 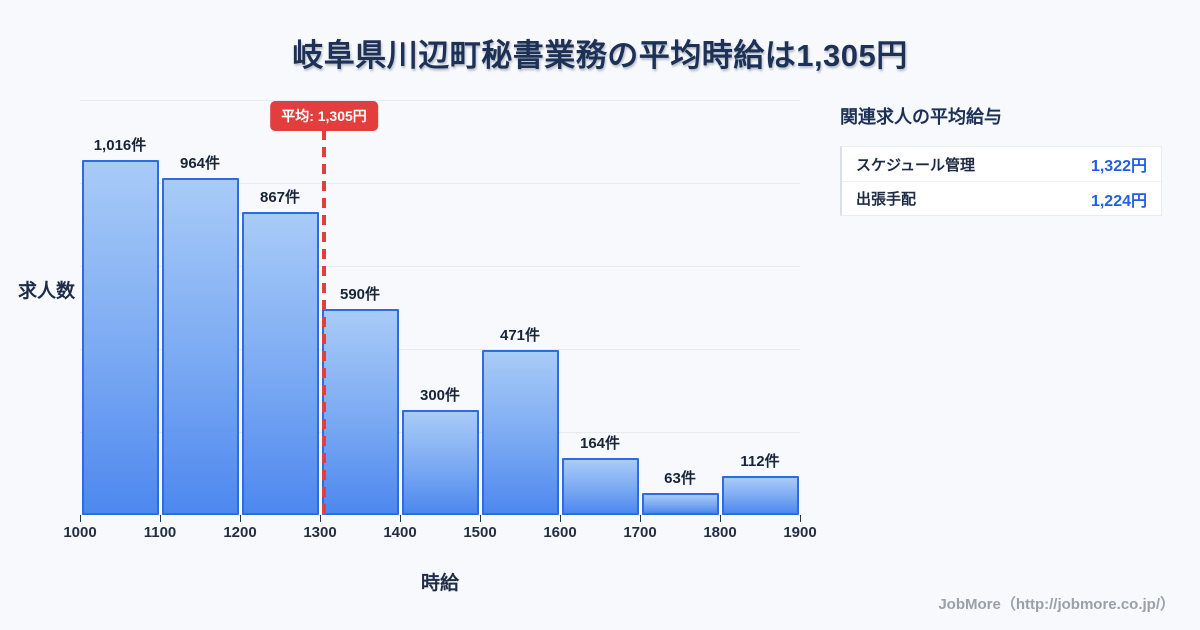 I want to click on bar-value-label: 1,016件, so click(x=120, y=145).